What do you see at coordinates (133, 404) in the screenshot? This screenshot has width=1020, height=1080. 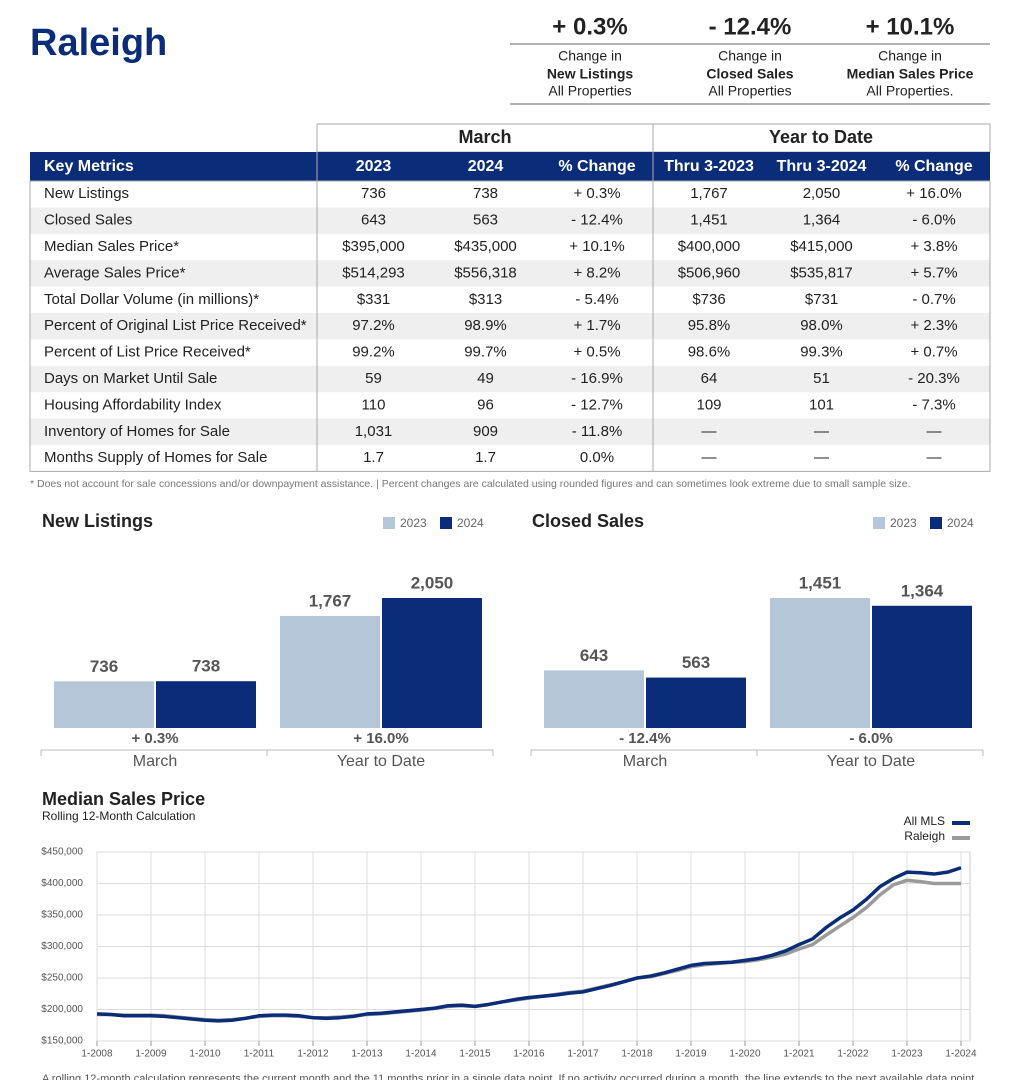 I see `table-cell: Housing Affordability Index` at bounding box center [133, 404].